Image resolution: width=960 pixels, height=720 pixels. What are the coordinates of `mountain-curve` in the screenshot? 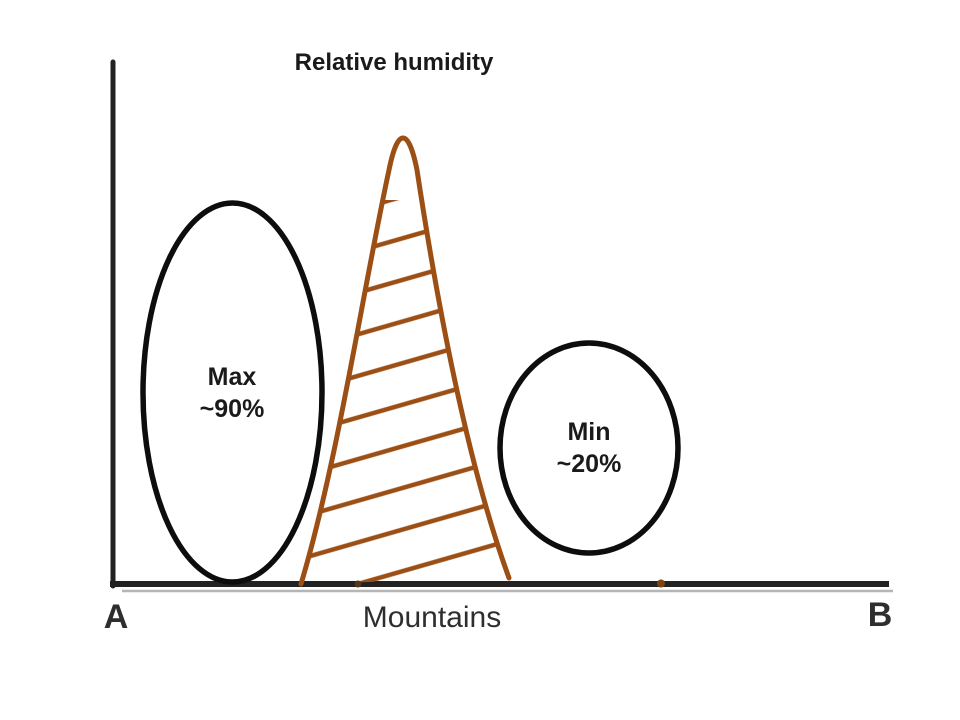 It's located at (405, 361).